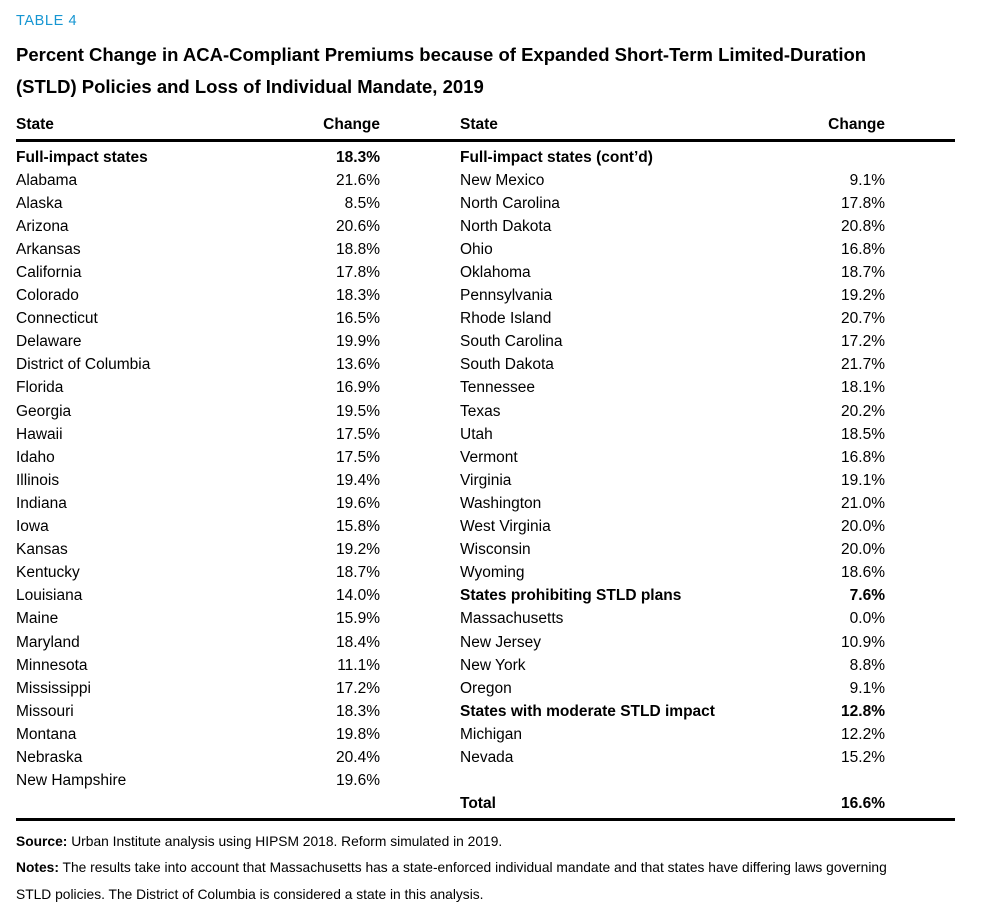 The width and height of the screenshot is (984, 911). I want to click on table-row: South Dakota 21.7%, so click(672, 365).